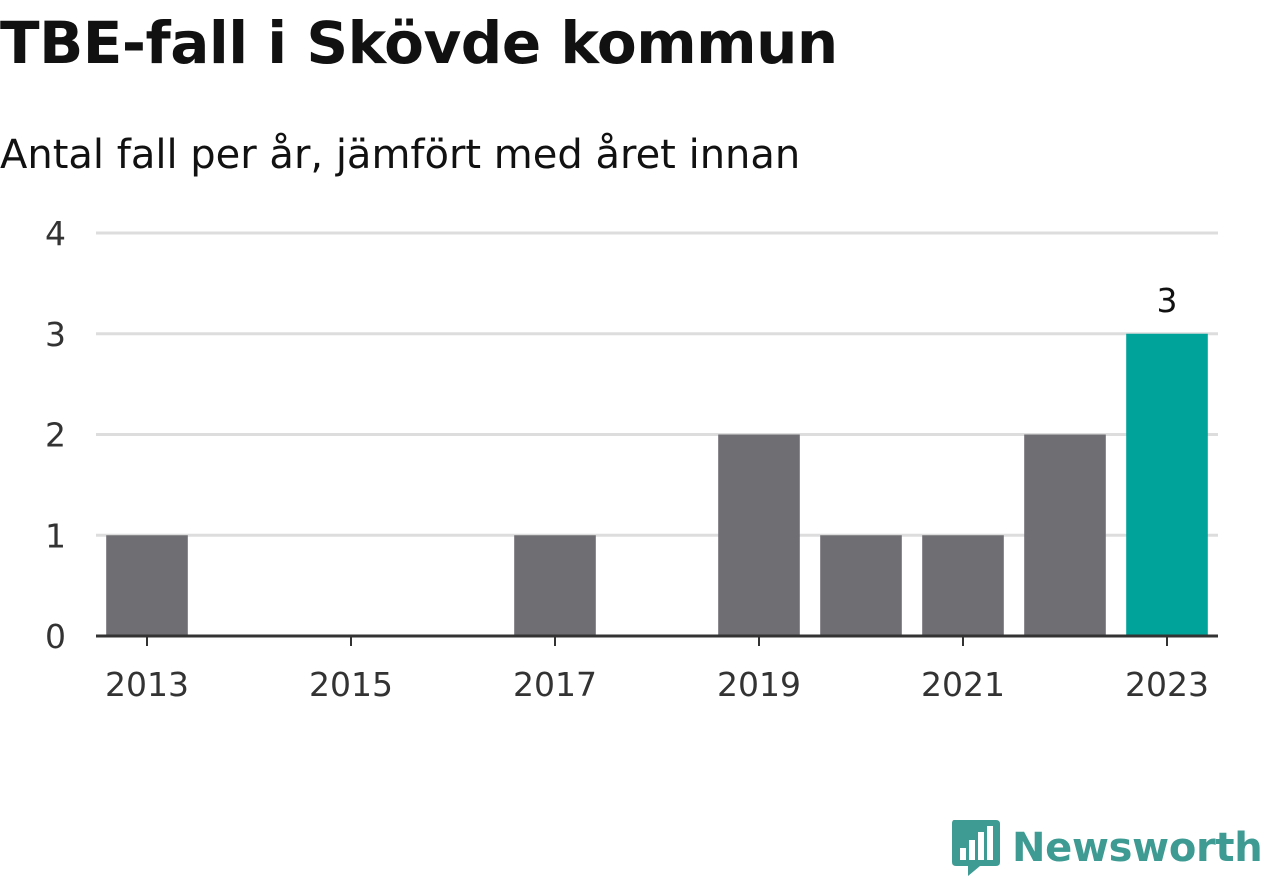 The height and width of the screenshot is (879, 1262). I want to click on x-tick-label: 2021, so click(963, 684).